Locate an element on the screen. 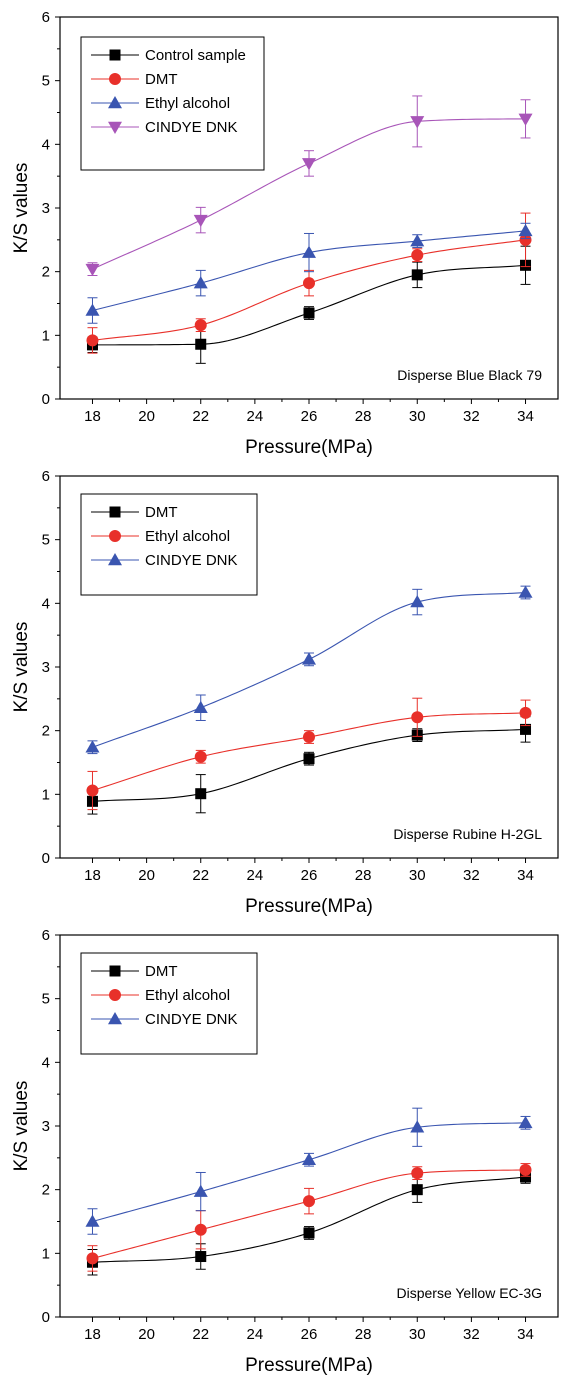 This screenshot has height=1375, width=572. legend: Control sample DMT Ethyl alcohol CINDYE DNK is located at coordinates (172, 103).